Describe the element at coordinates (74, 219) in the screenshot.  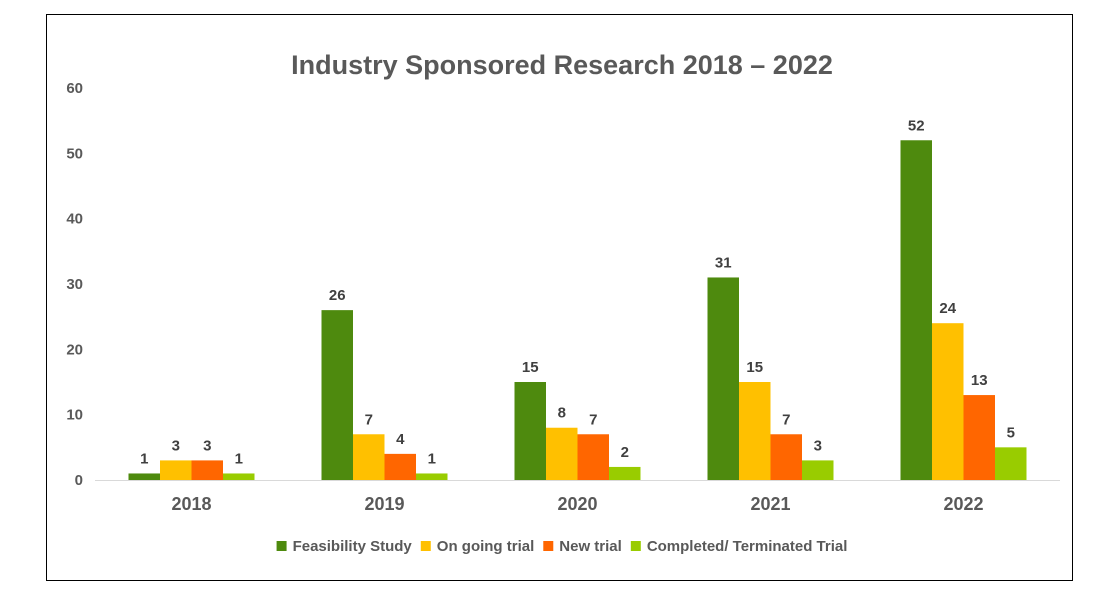
I see `y-tick-label: 40` at that location.